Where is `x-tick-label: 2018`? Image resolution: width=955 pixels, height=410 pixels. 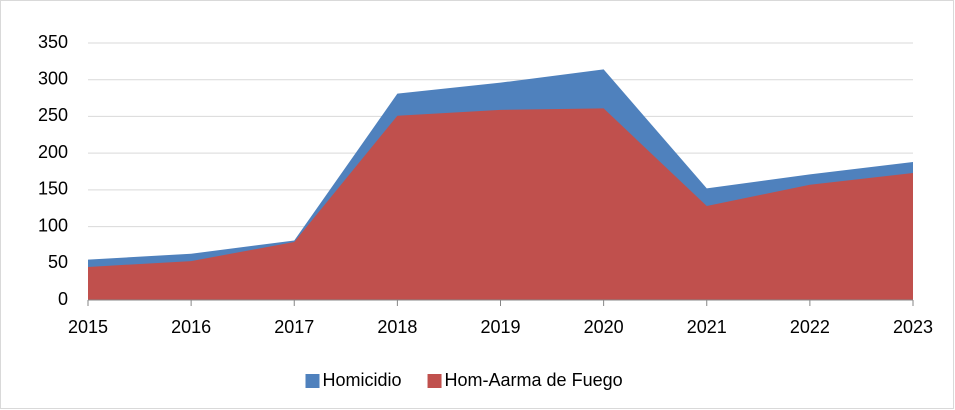 x-tick-label: 2018 is located at coordinates (397, 327).